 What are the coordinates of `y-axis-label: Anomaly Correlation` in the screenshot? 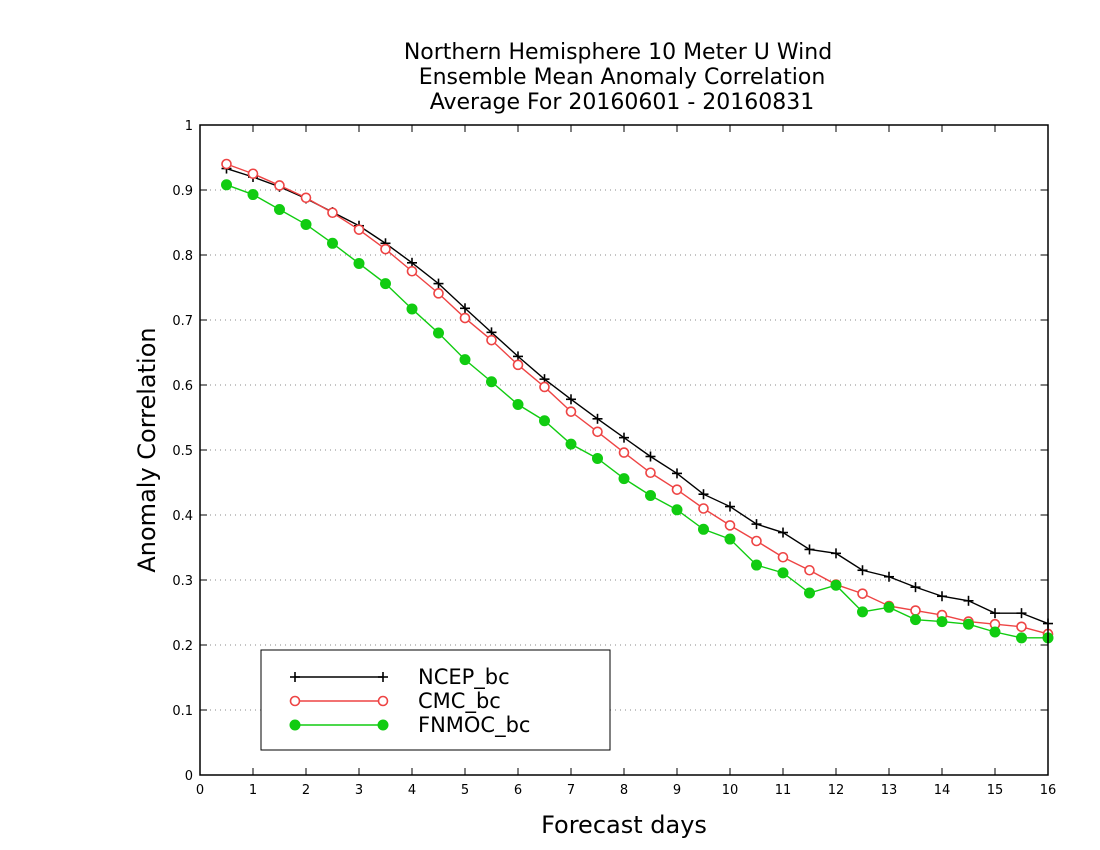 It's located at (147, 449).